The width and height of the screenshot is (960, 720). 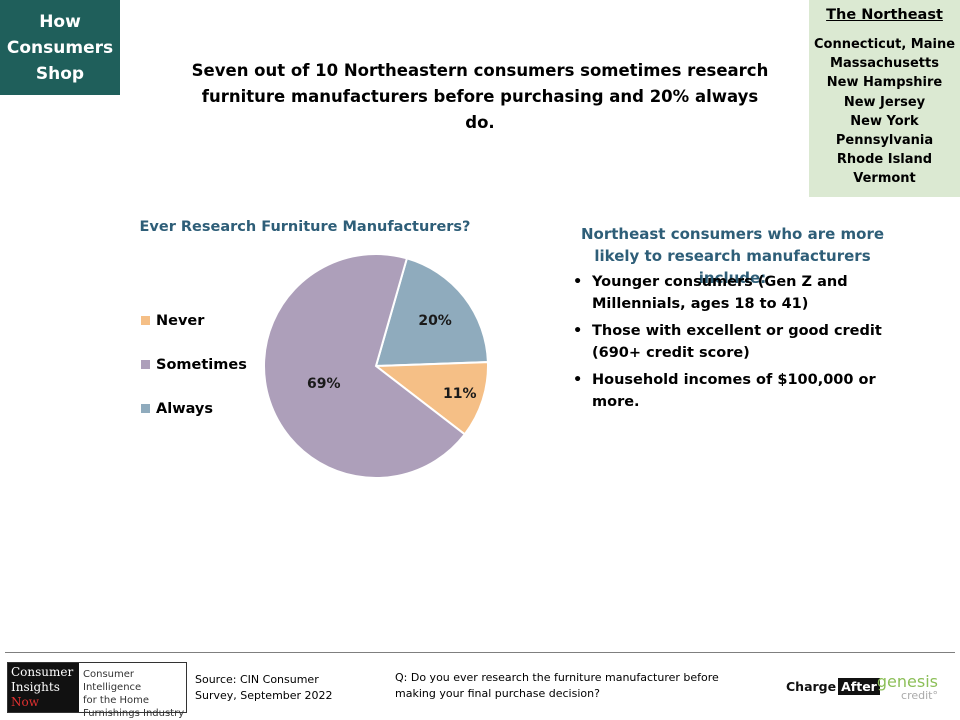 What do you see at coordinates (431, 312) in the screenshot?
I see `pie-slice-always` at bounding box center [431, 312].